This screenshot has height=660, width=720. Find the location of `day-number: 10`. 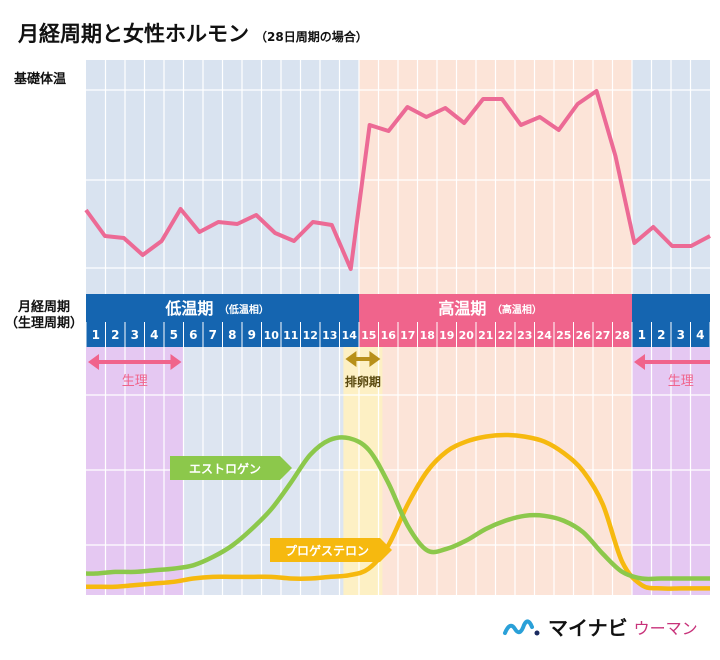

day-number: 10 is located at coordinates (272, 335).